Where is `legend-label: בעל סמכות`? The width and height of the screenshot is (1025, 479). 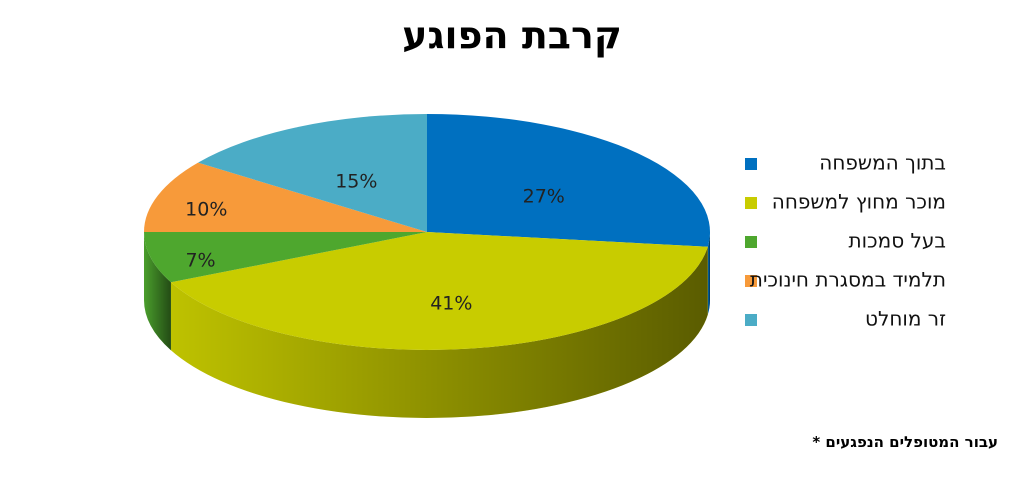 legend-label: בעל סמכות is located at coordinates (897, 241).